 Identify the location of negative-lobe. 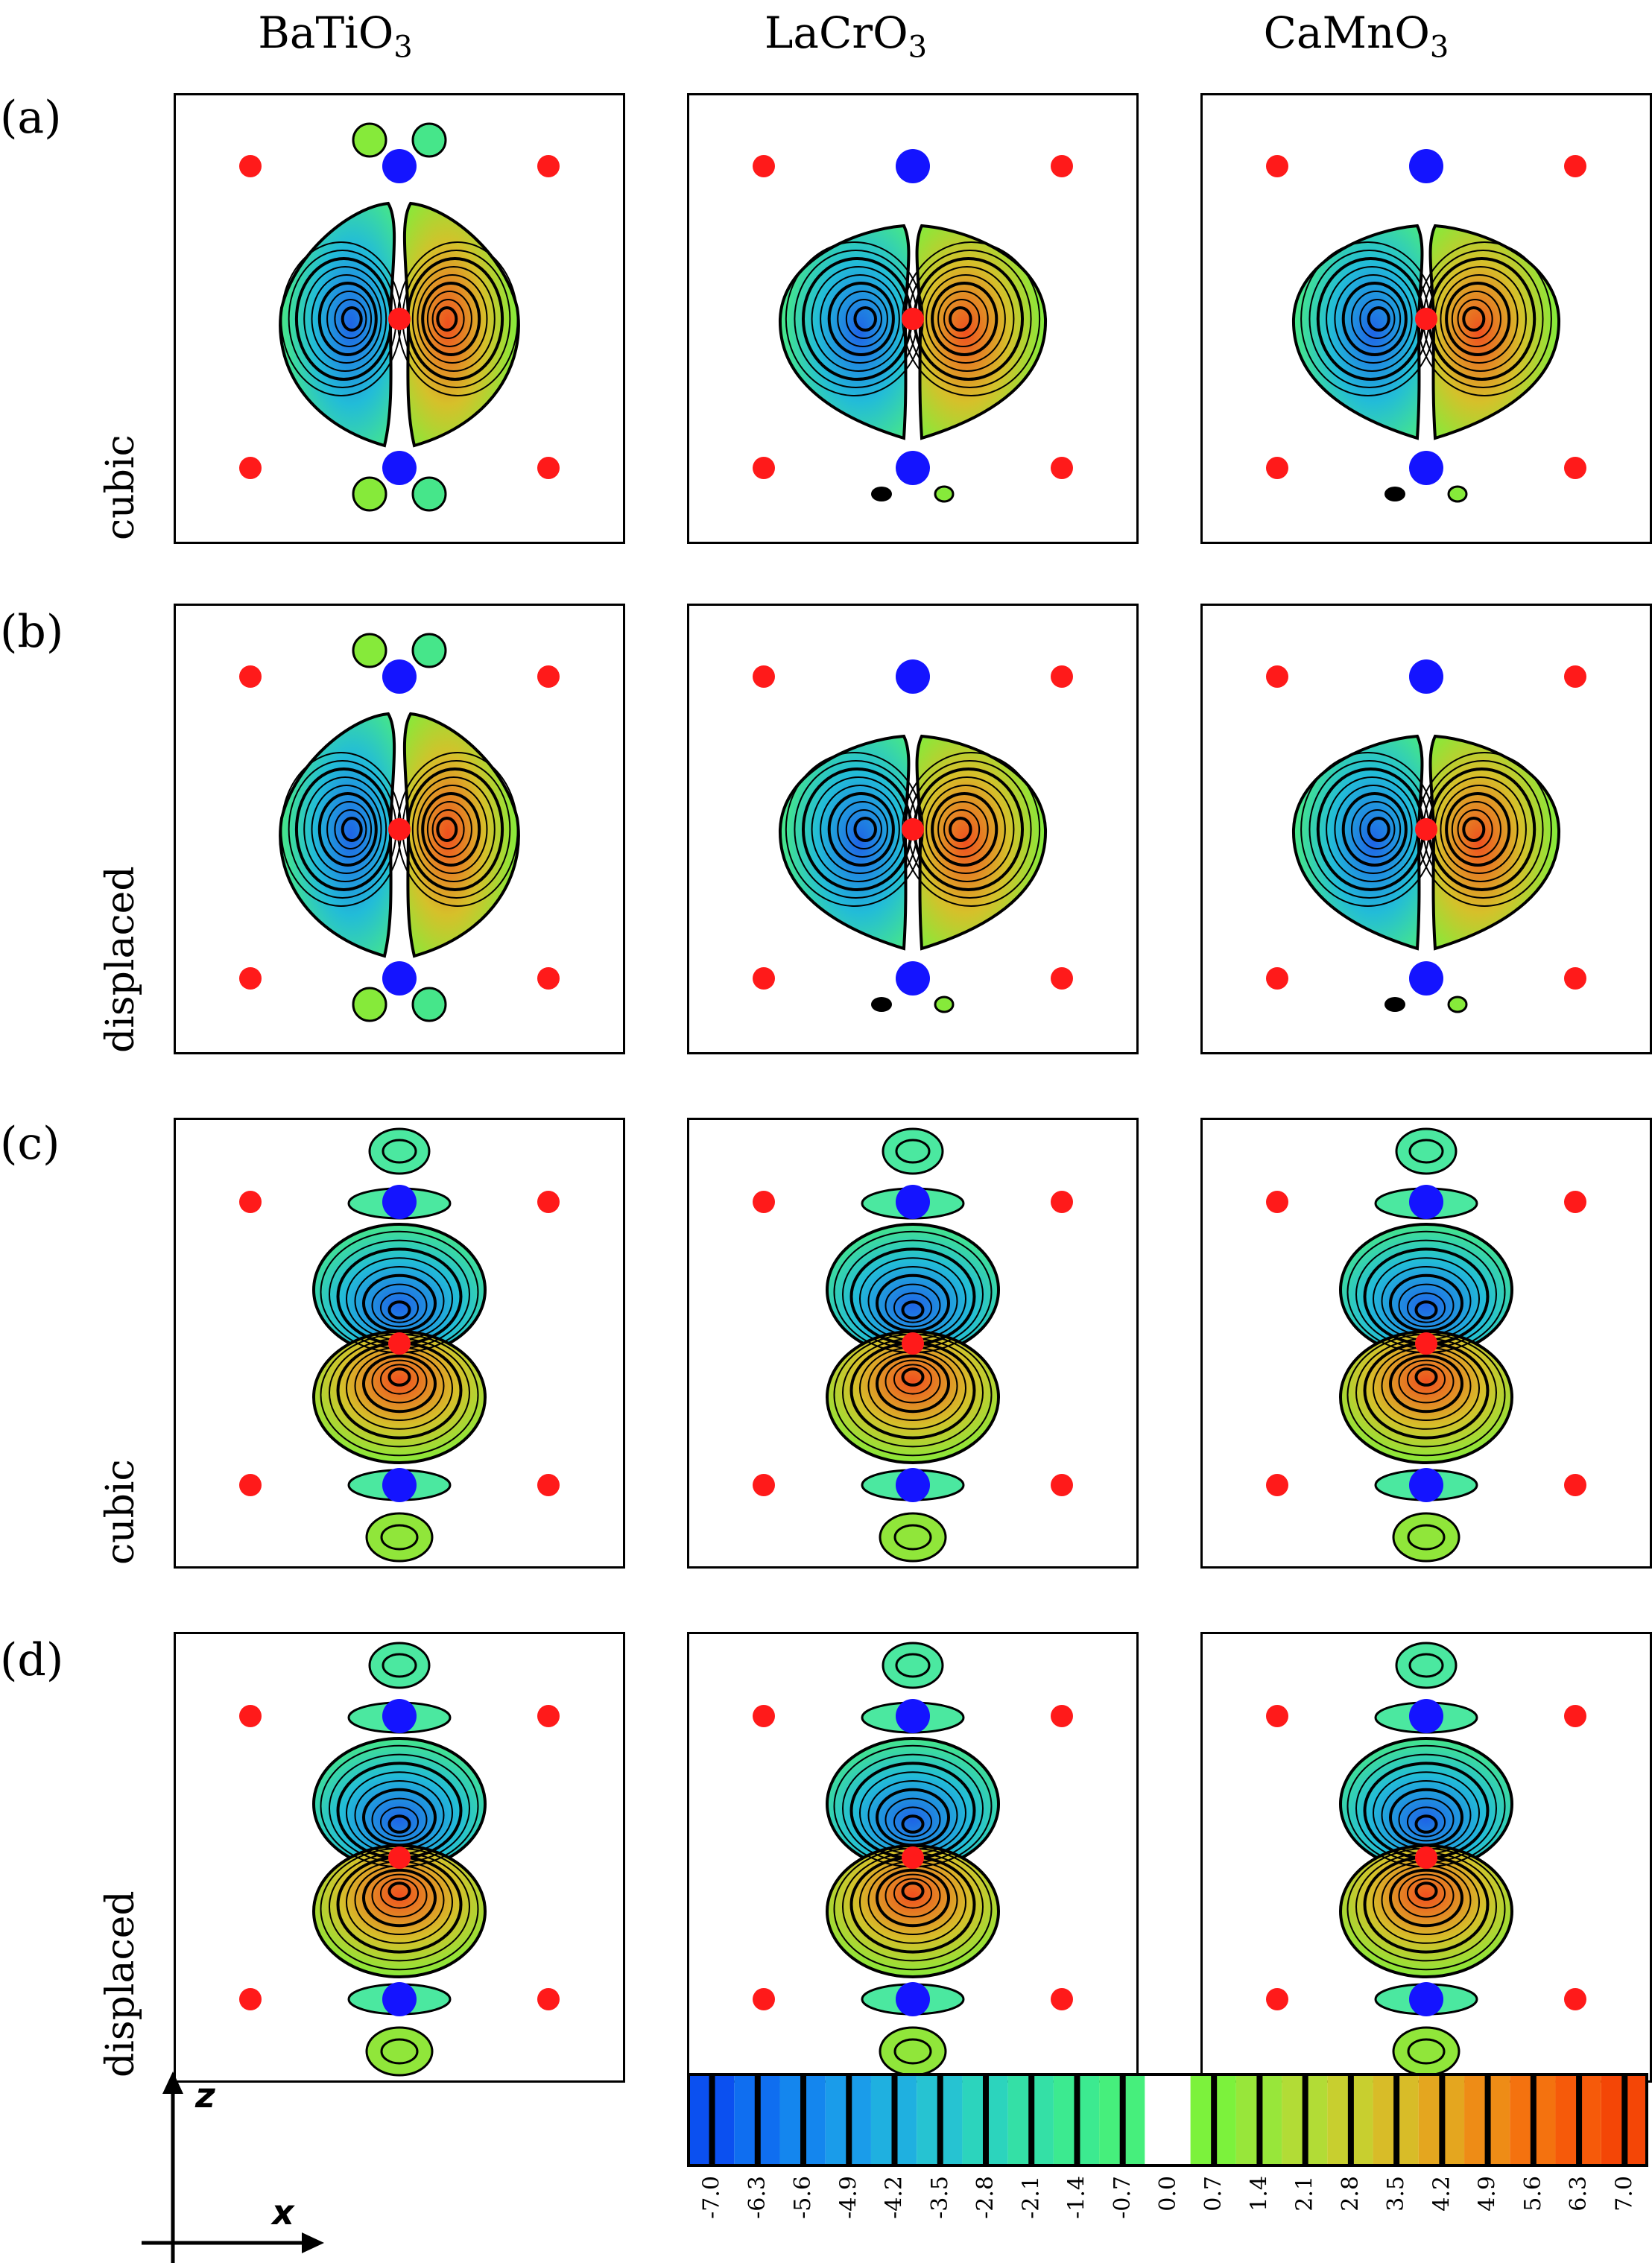
(844, 842).